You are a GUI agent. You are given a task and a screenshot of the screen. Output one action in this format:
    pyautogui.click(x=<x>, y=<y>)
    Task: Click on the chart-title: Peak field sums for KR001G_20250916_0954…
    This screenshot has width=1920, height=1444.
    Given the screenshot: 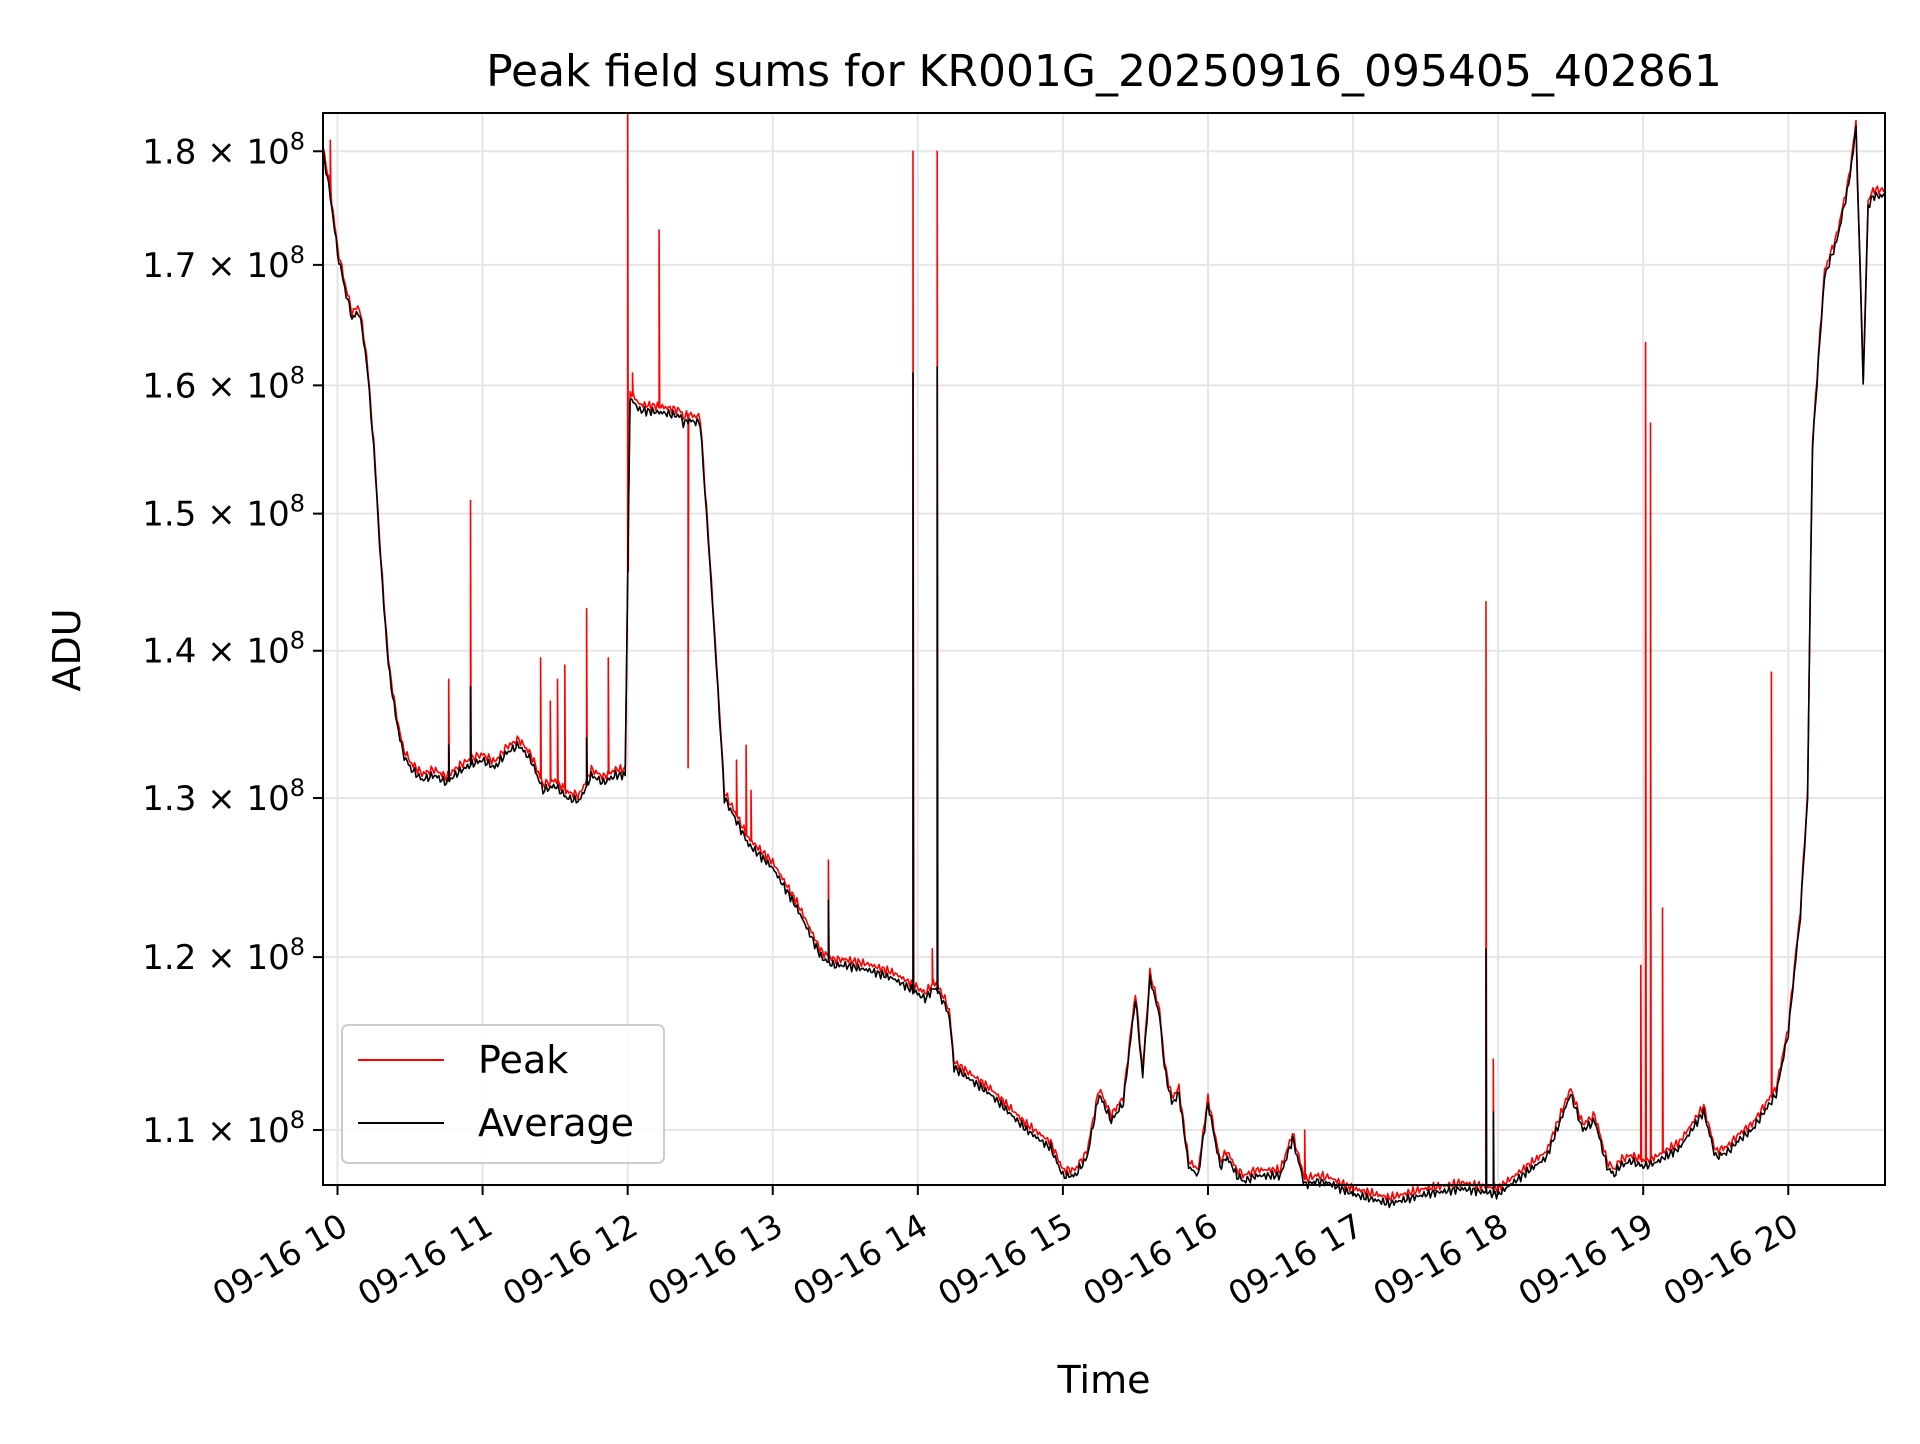 What is the action you would take?
    pyautogui.click(x=1104, y=71)
    